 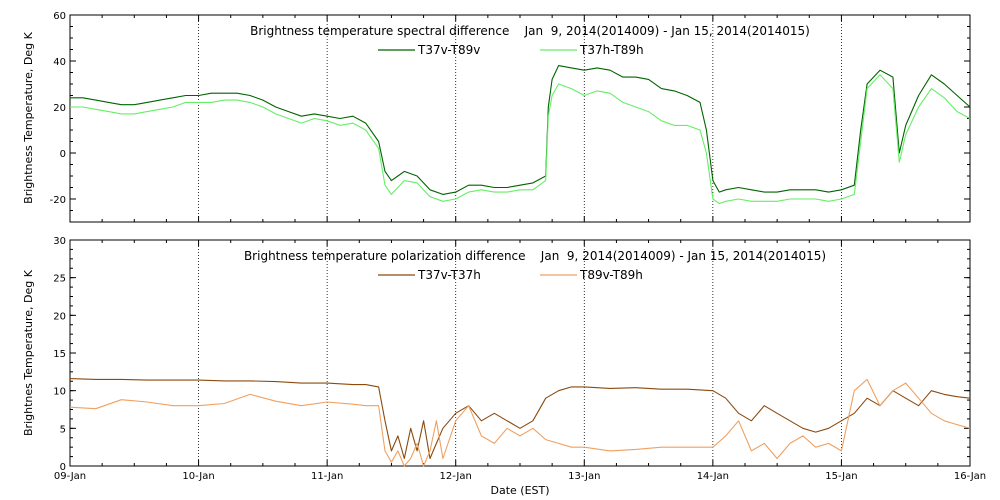 I want to click on spectral-y-tick-label: -20, so click(x=58, y=200).